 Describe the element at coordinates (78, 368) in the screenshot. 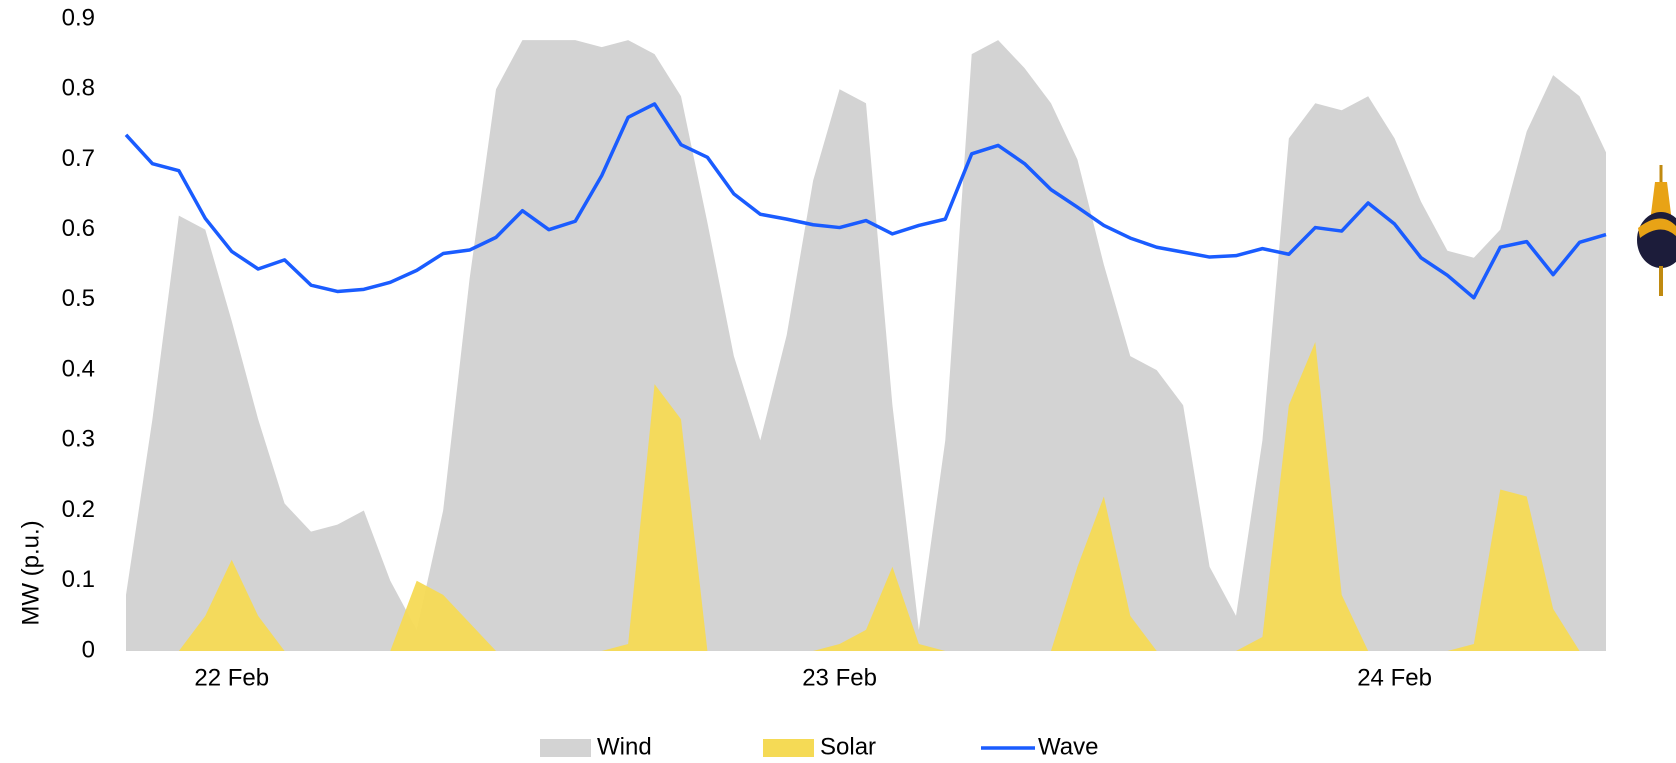

I see `y-tick-label: 0.4` at that location.